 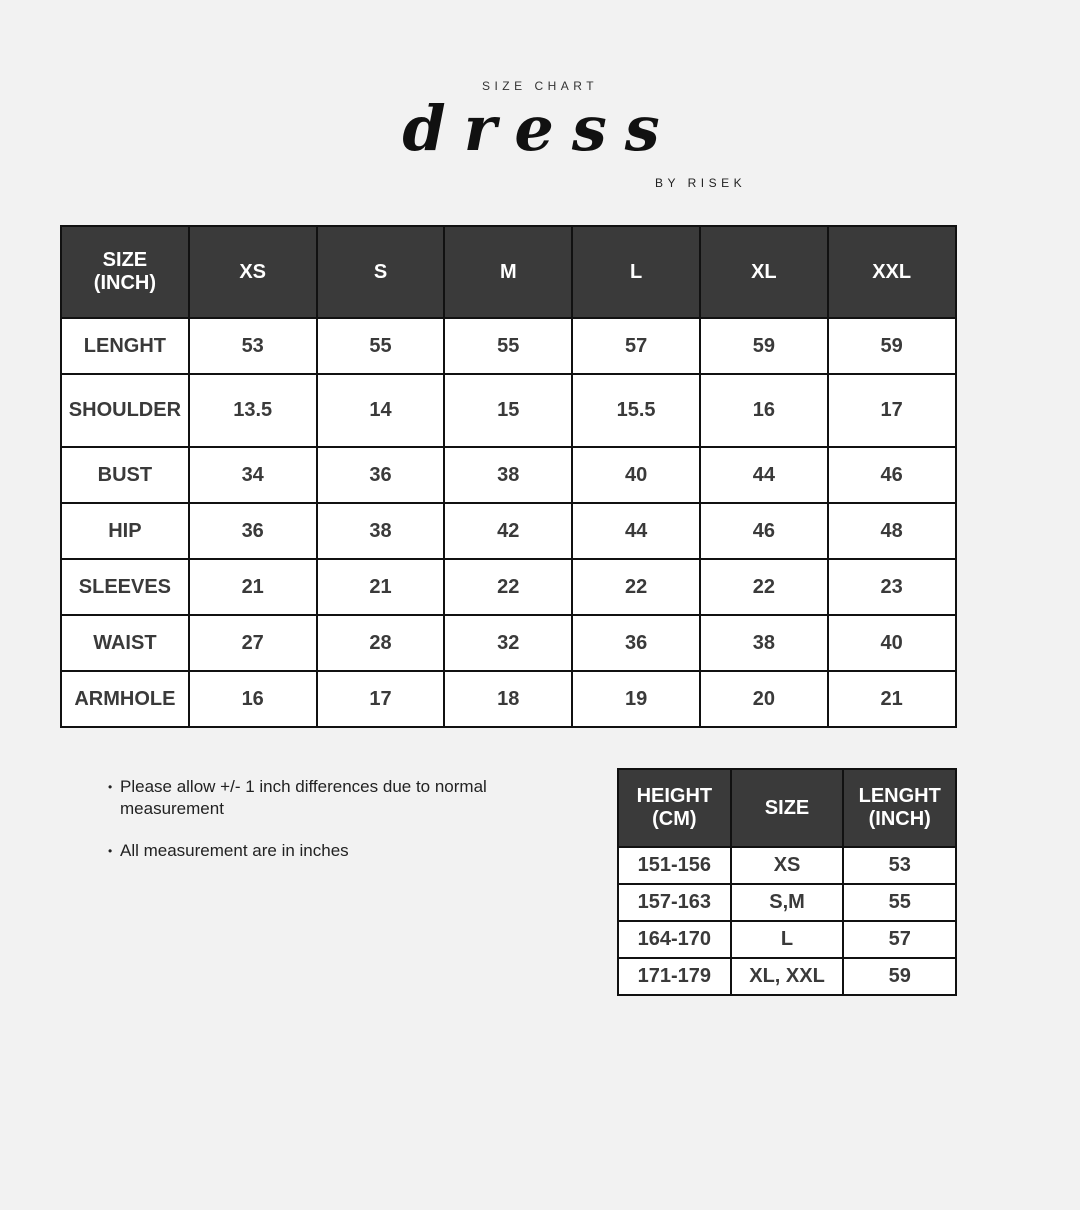 I want to click on table-cell: 20, so click(x=763, y=699).